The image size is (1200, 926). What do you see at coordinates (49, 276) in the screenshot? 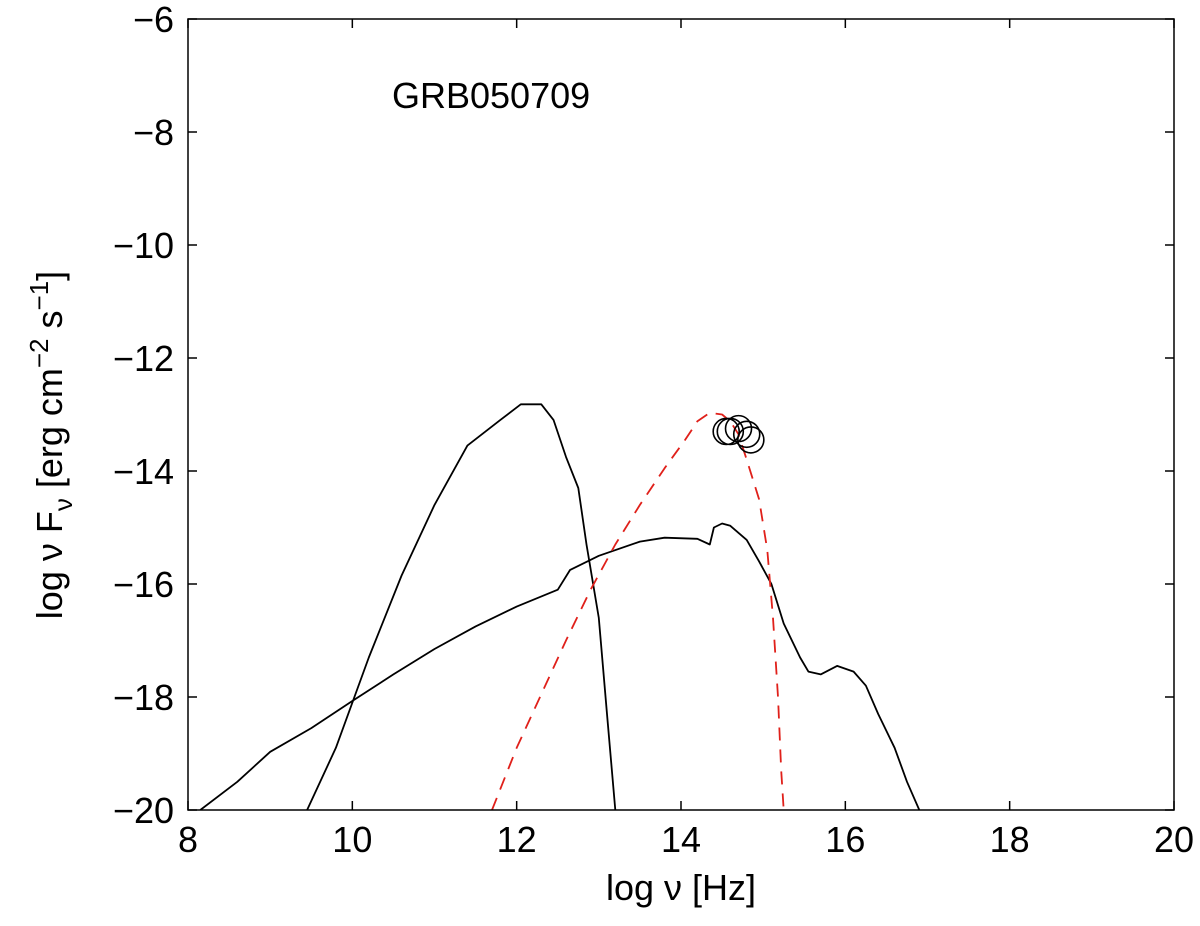
I see `y-axis-label-suffix: ]` at bounding box center [49, 276].